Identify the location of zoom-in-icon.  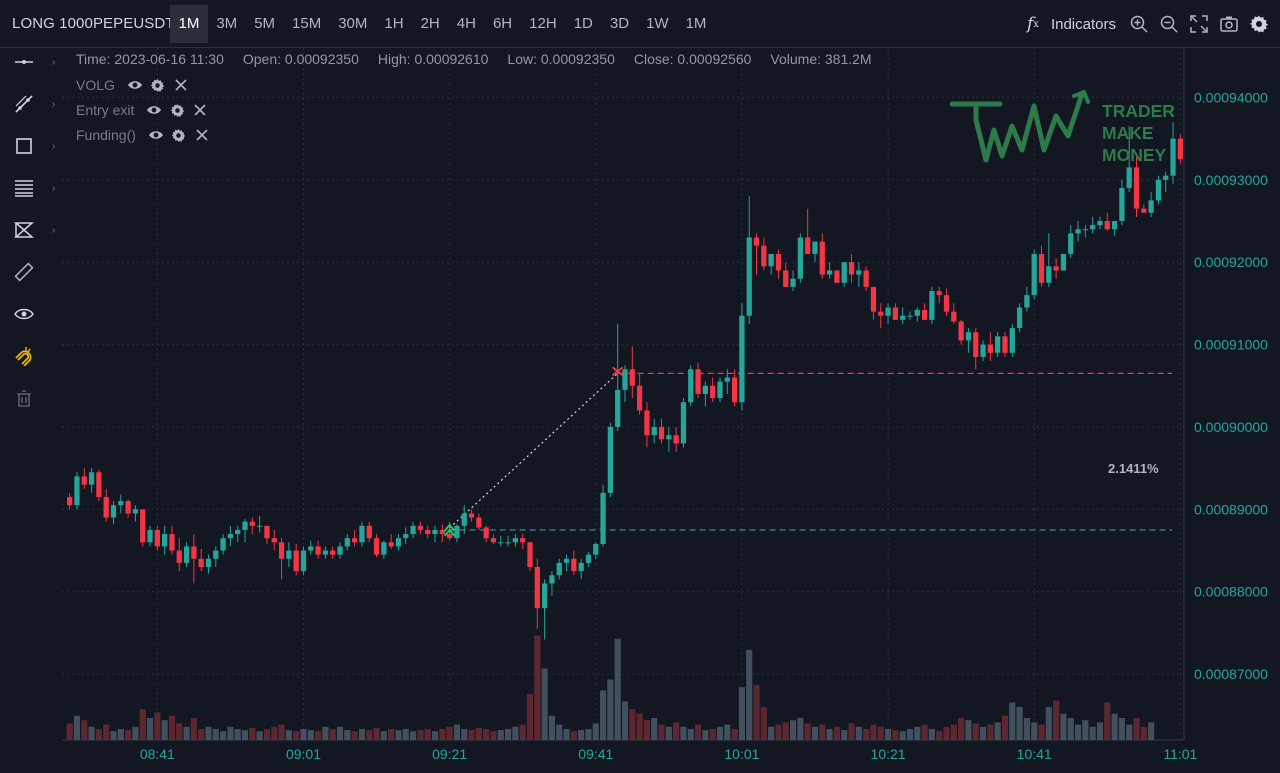
(1139, 24).